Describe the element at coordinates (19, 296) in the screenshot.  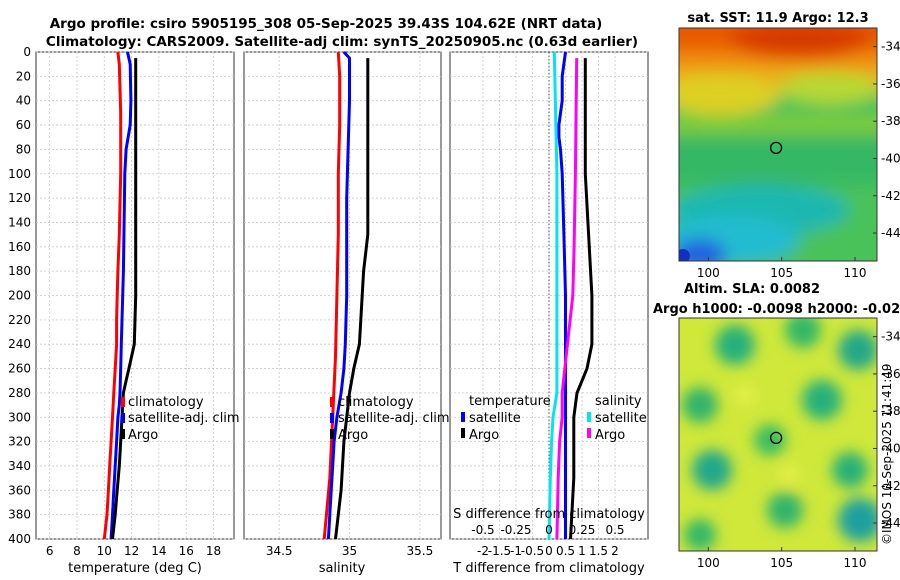
I see `y-tick-label: 200` at that location.